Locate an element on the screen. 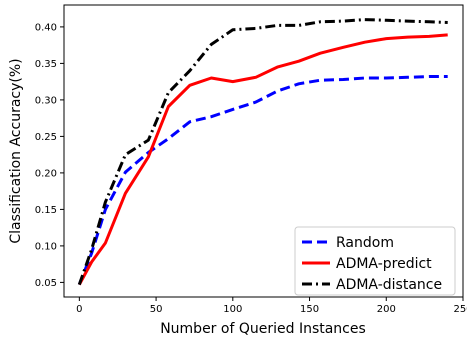  legend-box is located at coordinates (375, 261).